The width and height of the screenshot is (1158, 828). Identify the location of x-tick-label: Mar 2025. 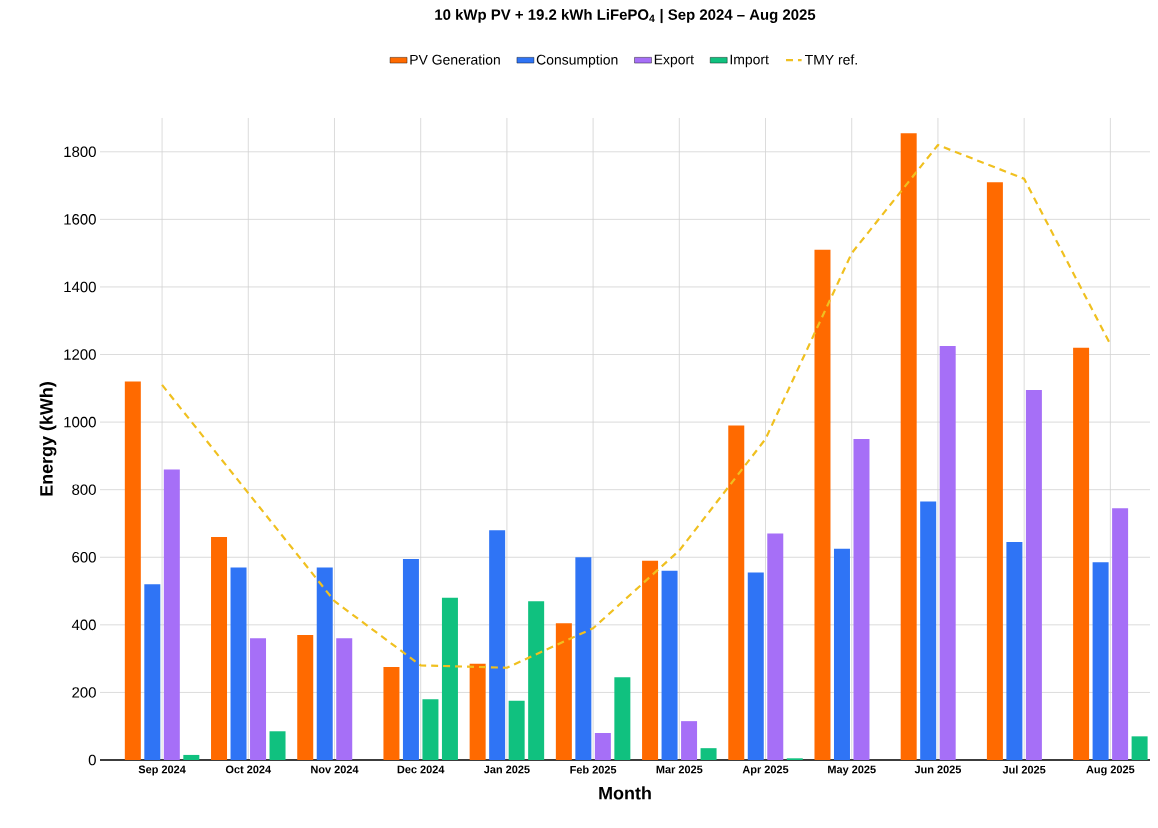
(679, 769).